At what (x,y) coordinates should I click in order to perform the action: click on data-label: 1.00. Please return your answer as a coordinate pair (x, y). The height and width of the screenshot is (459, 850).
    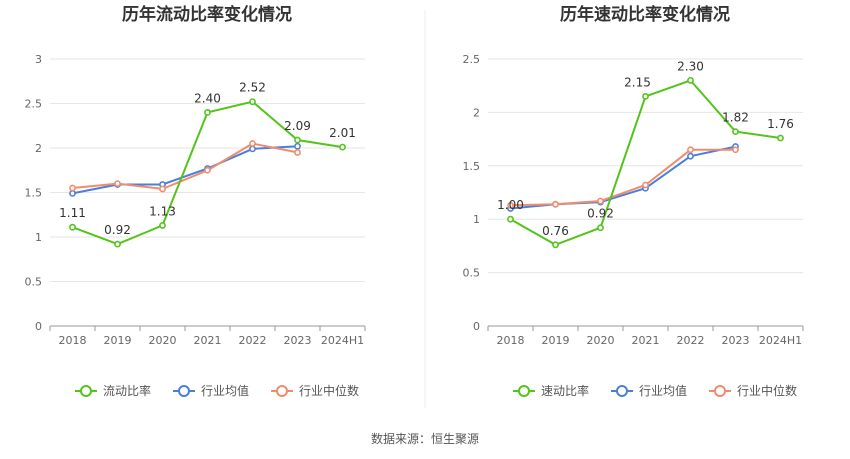
    Looking at the image, I should click on (510, 205).